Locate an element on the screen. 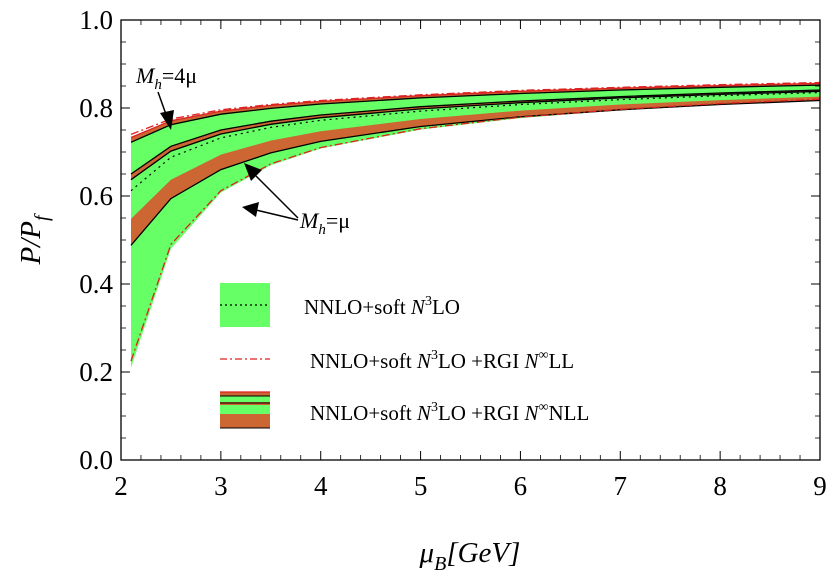  annotation-mh-4mu: Mh=4μ is located at coordinates (166, 96).